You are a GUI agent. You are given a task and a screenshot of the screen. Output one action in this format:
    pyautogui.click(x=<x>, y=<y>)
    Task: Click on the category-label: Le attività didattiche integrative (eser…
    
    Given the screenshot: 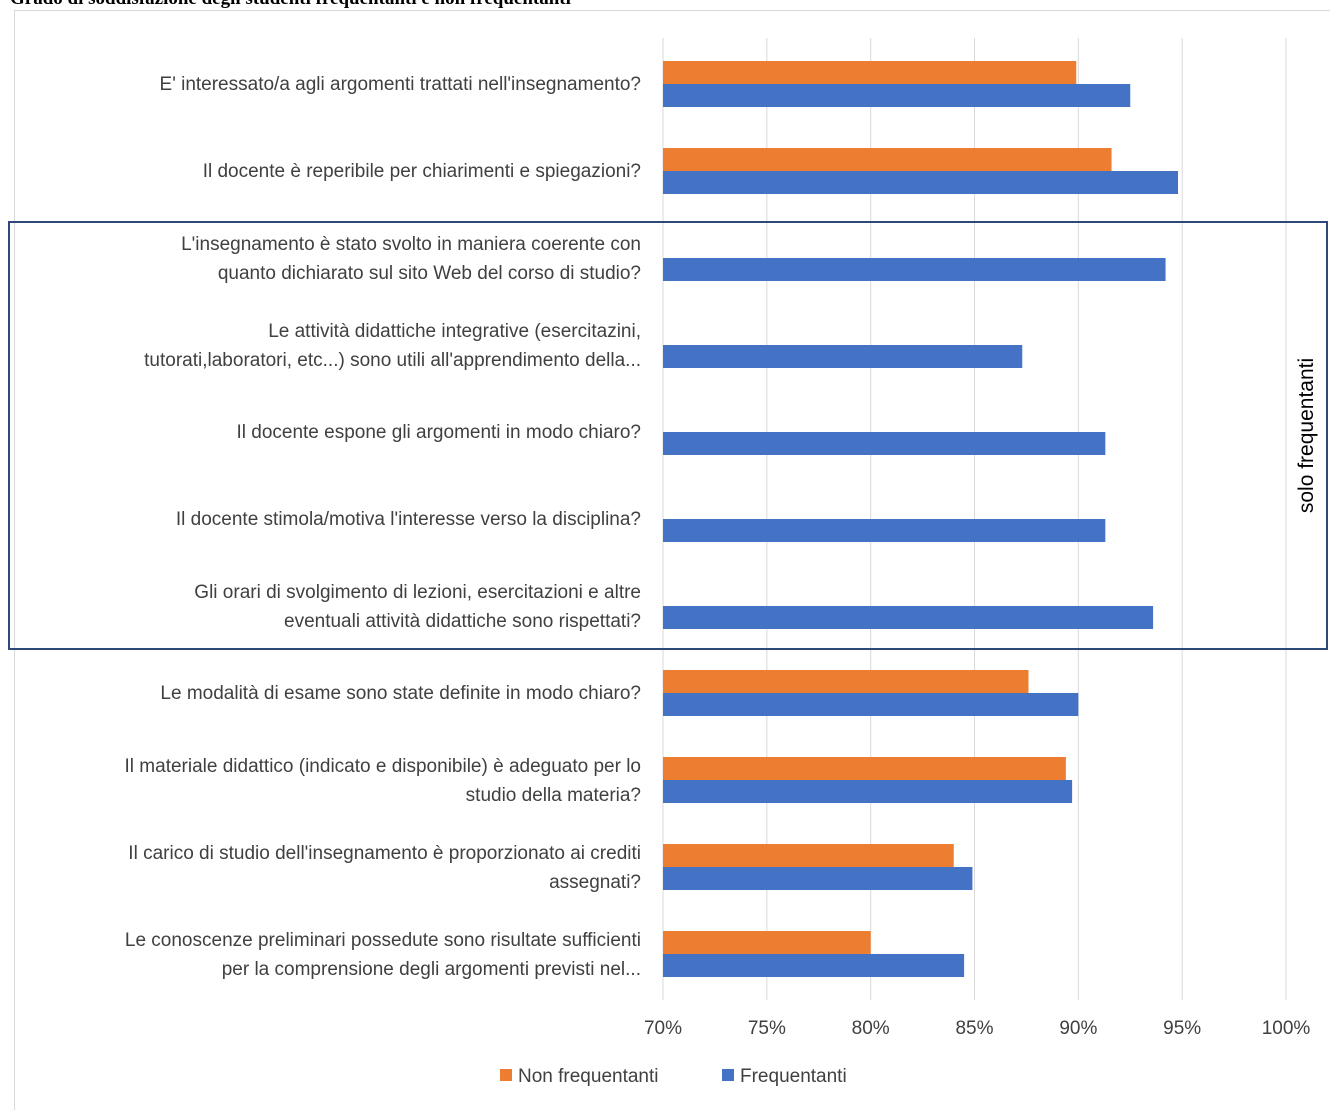 What is the action you would take?
    pyautogui.click(x=392, y=346)
    